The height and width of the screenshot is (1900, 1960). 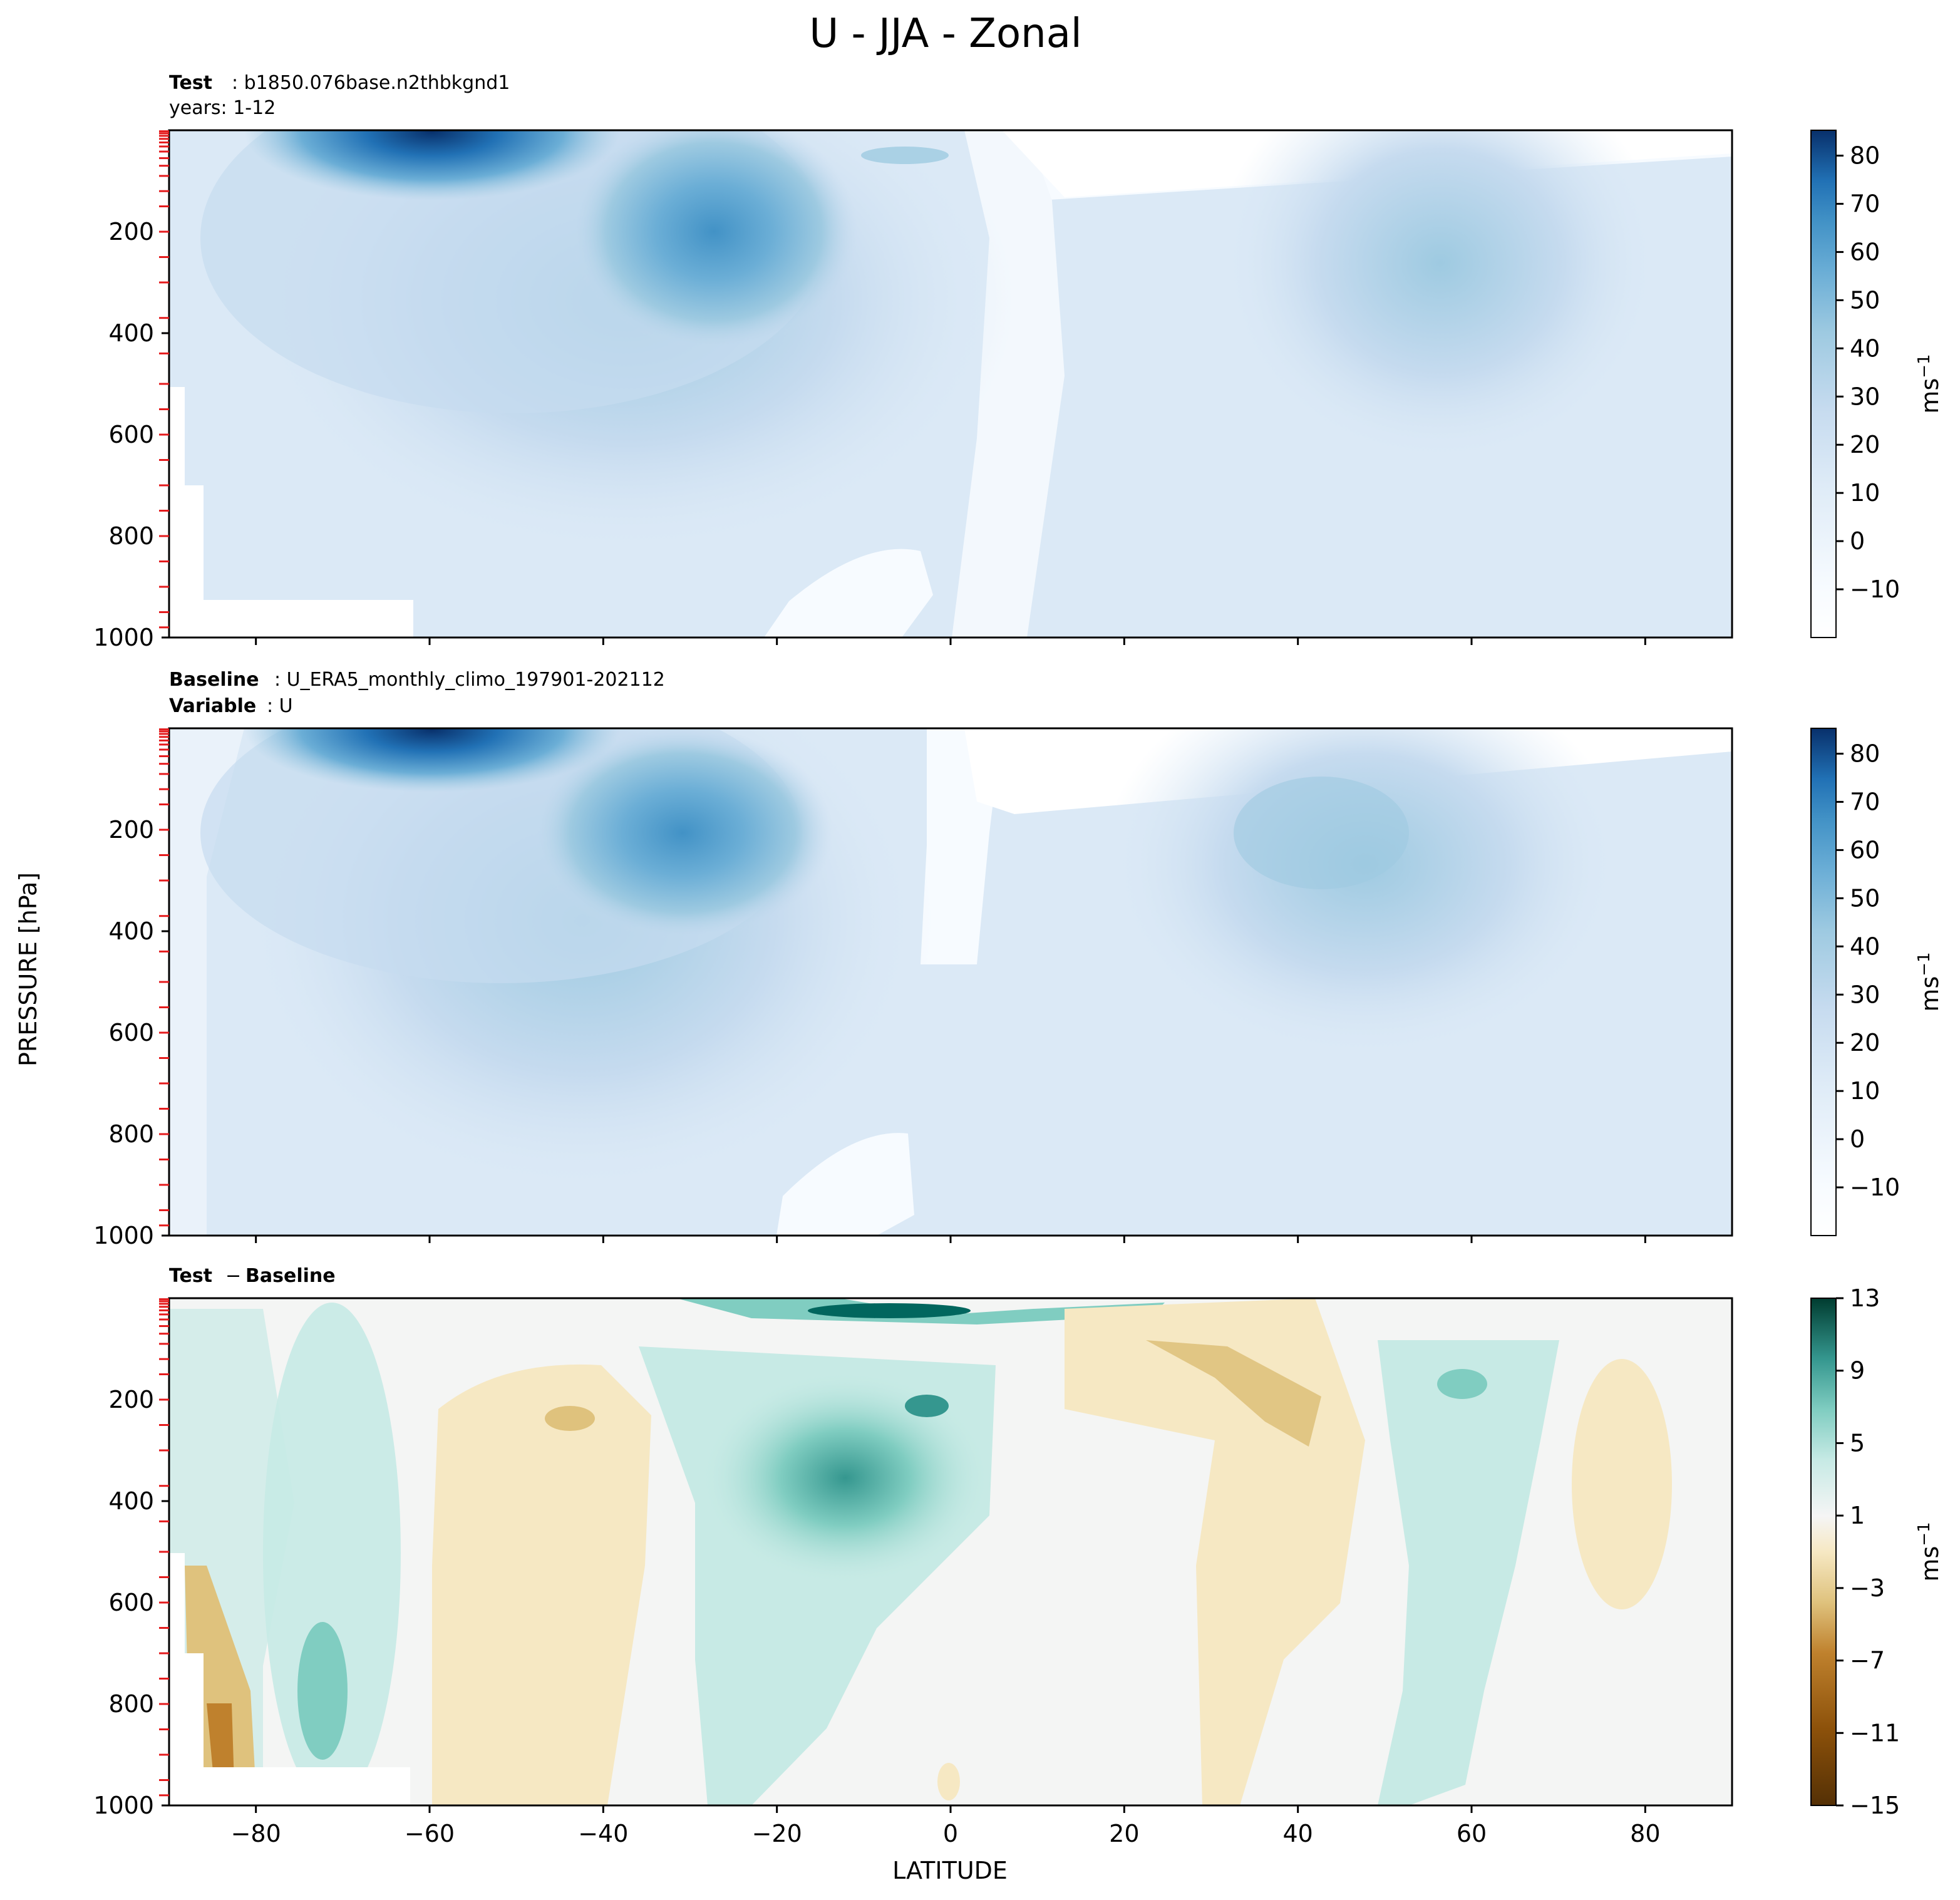 What do you see at coordinates (603, 1833) in the screenshot?
I see `xtick-label: −40` at bounding box center [603, 1833].